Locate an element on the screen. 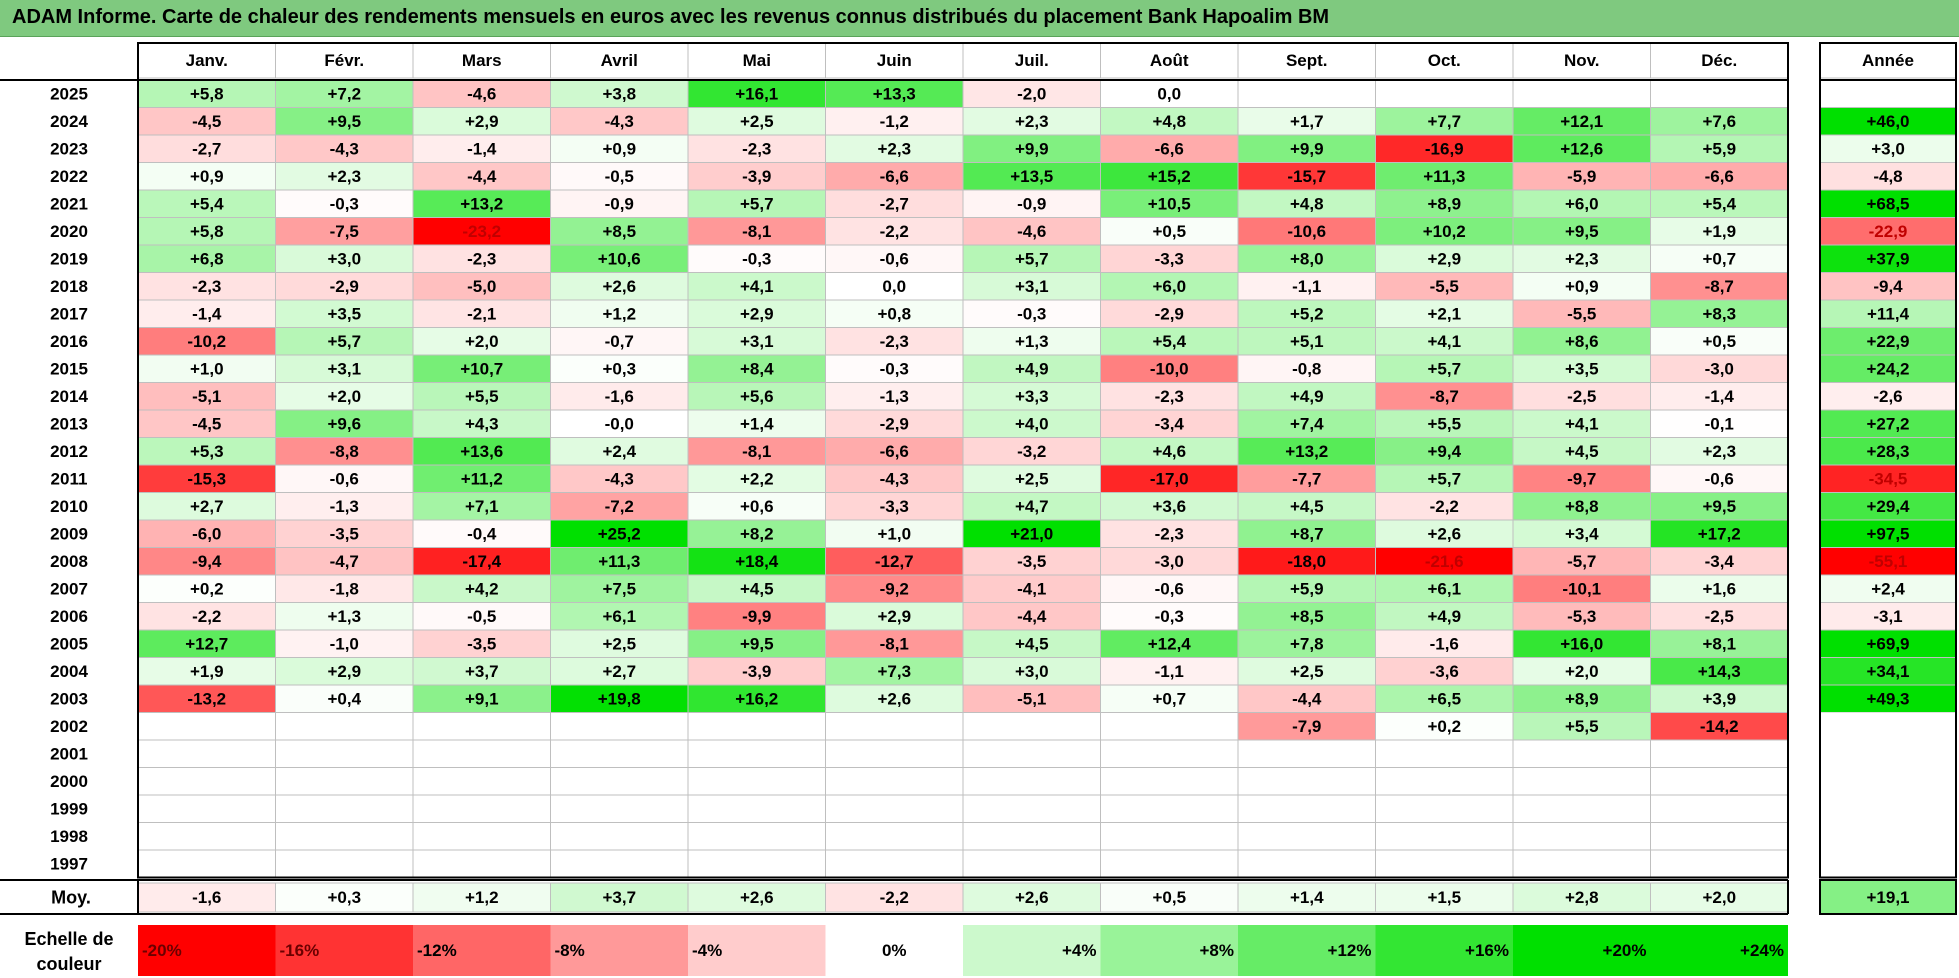 The image size is (1959, 978). heatmap-cell-value: +8,4 is located at coordinates (757, 368).